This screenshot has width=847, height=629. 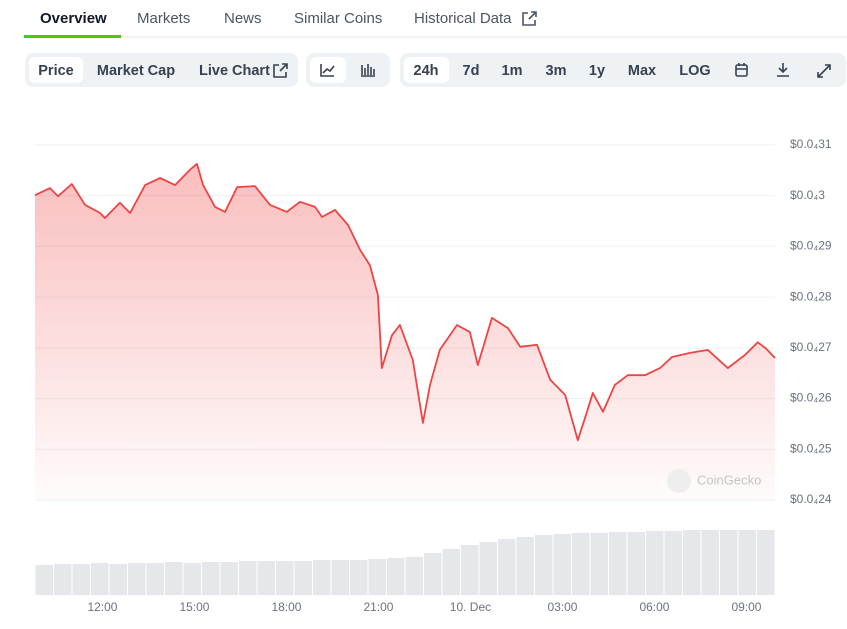 What do you see at coordinates (73, 18) in the screenshot?
I see `tab: Overview` at bounding box center [73, 18].